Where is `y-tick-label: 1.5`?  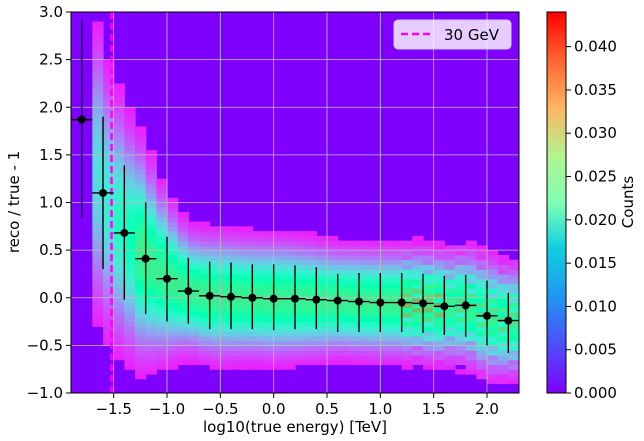 y-tick-label: 1.5 is located at coordinates (51, 155).